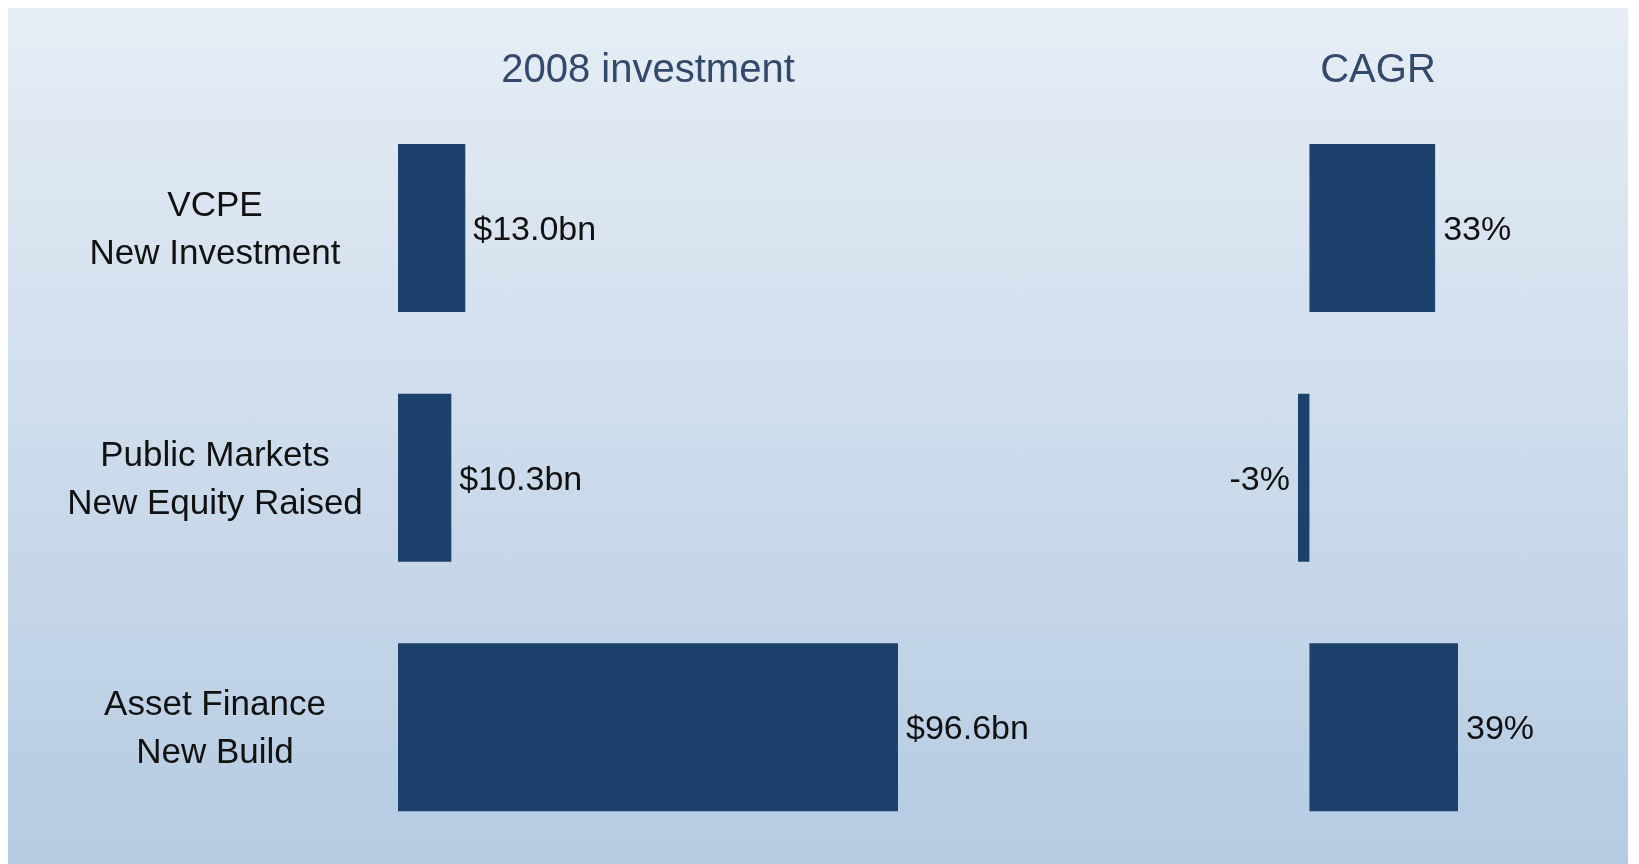 The image size is (1639, 864). I want to click on data-label: 39%, so click(1500, 727).